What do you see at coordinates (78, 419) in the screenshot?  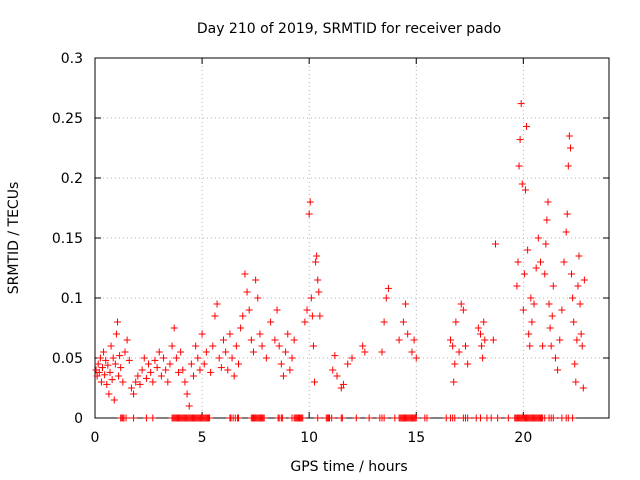 I see `y-tick-label: 0` at bounding box center [78, 419].